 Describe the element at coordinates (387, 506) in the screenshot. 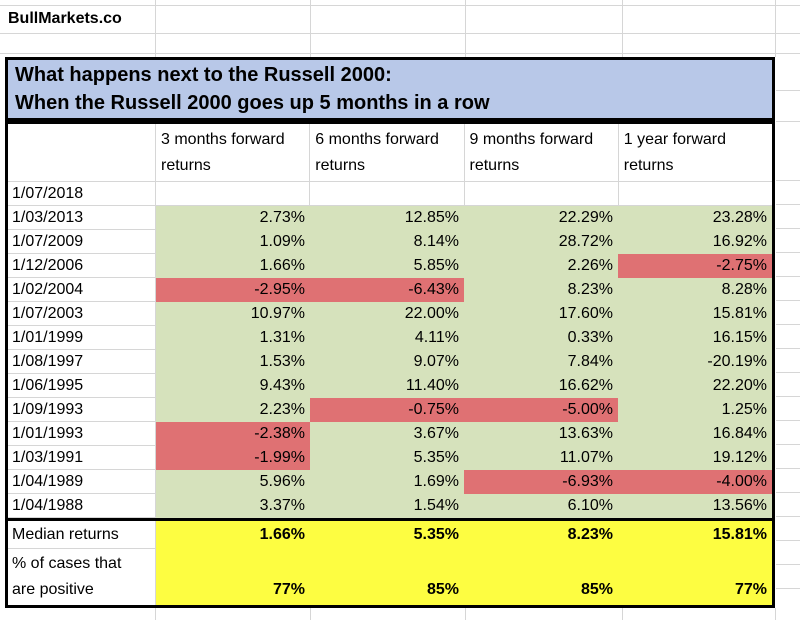

I see `value-cell: 1.54%` at that location.